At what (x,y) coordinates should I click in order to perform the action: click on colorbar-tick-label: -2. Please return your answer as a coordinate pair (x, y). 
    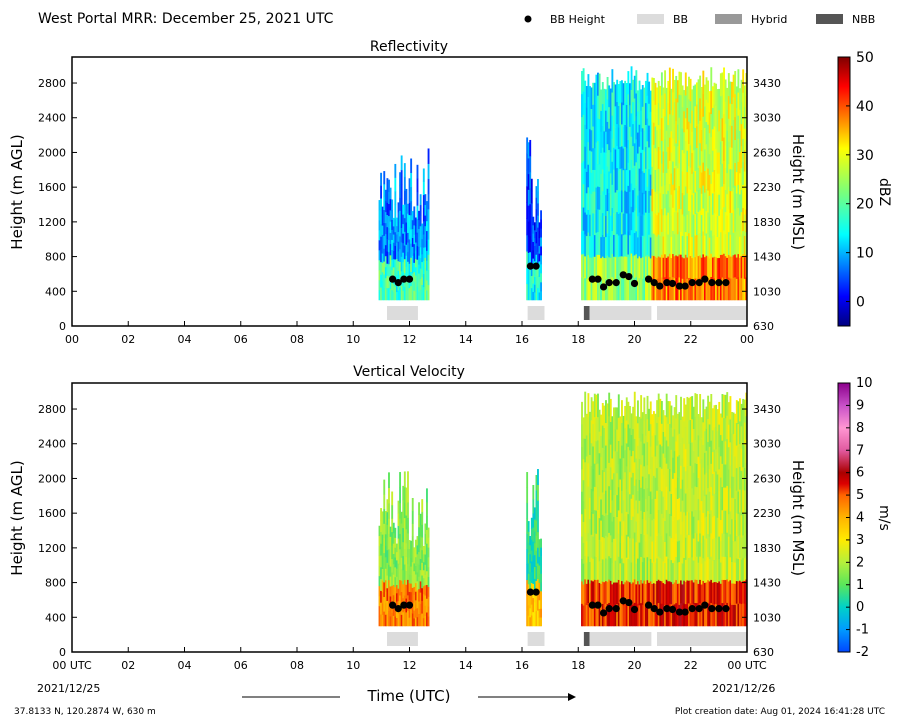
    Looking at the image, I should click on (862, 652).